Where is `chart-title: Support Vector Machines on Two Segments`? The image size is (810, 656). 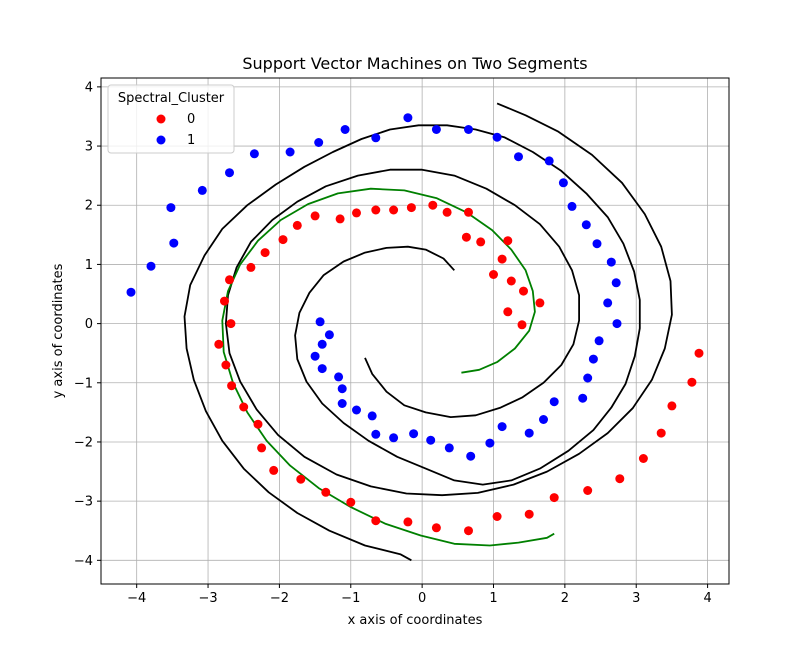 chart-title: Support Vector Machines on Two Segments is located at coordinates (414, 63).